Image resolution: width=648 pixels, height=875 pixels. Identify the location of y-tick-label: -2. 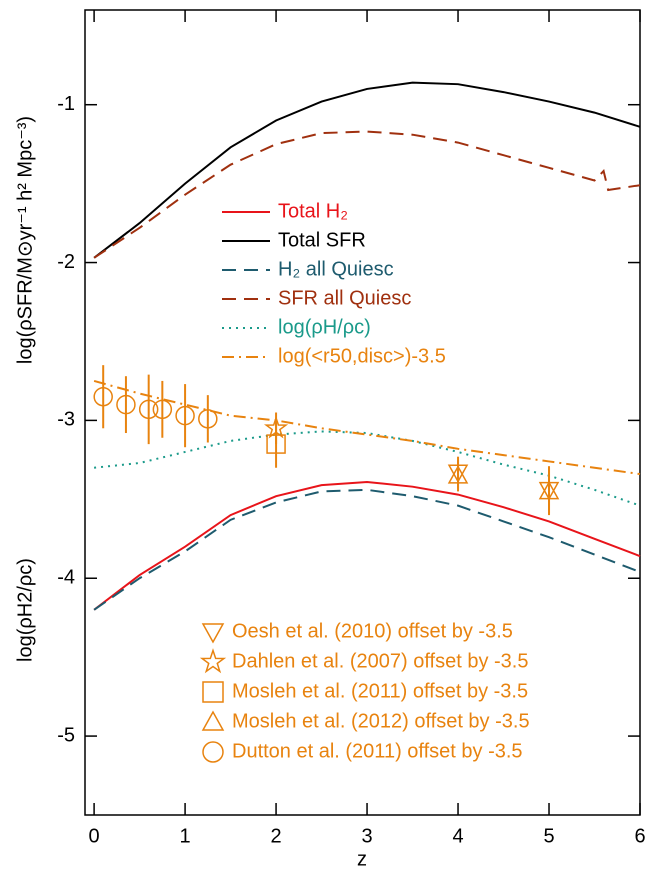
(66, 262).